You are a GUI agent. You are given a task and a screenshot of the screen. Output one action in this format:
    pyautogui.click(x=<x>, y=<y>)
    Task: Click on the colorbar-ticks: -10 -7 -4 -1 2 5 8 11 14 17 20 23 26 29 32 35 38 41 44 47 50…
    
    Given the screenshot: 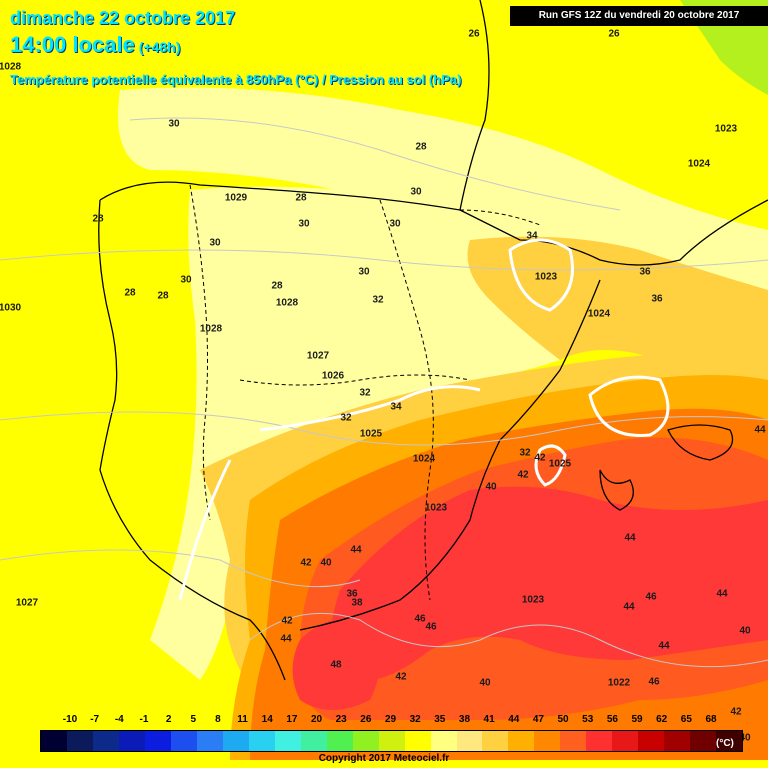 What is the action you would take?
    pyautogui.click(x=390, y=721)
    